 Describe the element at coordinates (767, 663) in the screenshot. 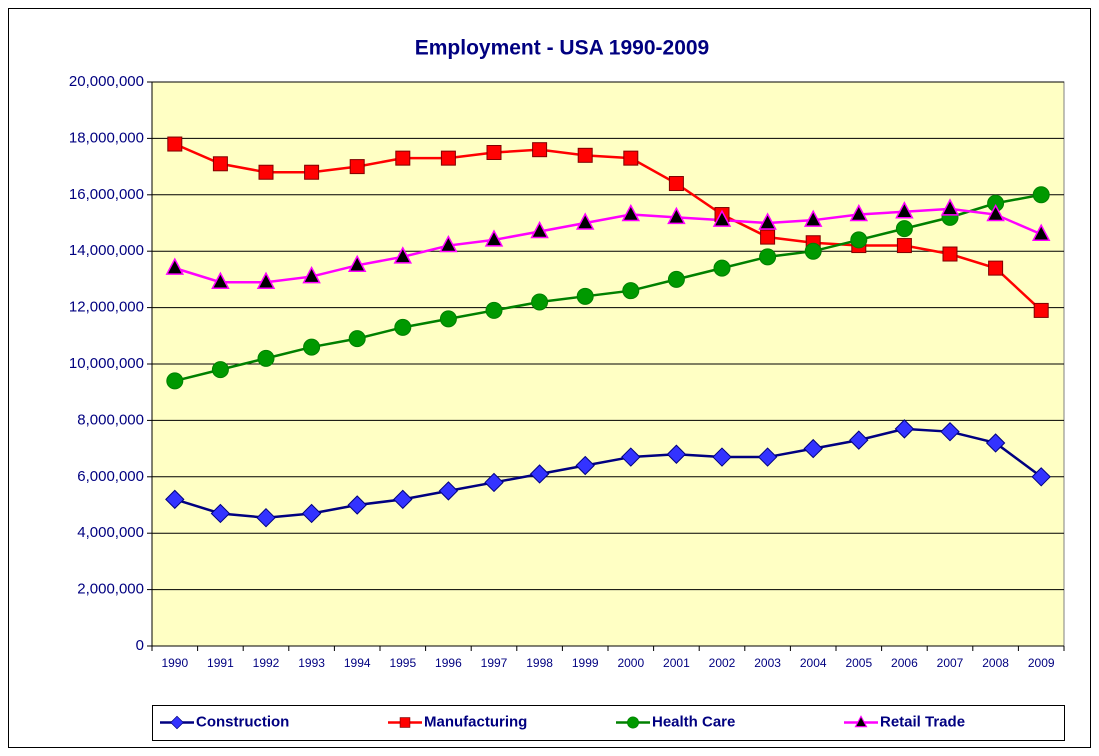

I see `x-tick-label: 2003` at that location.